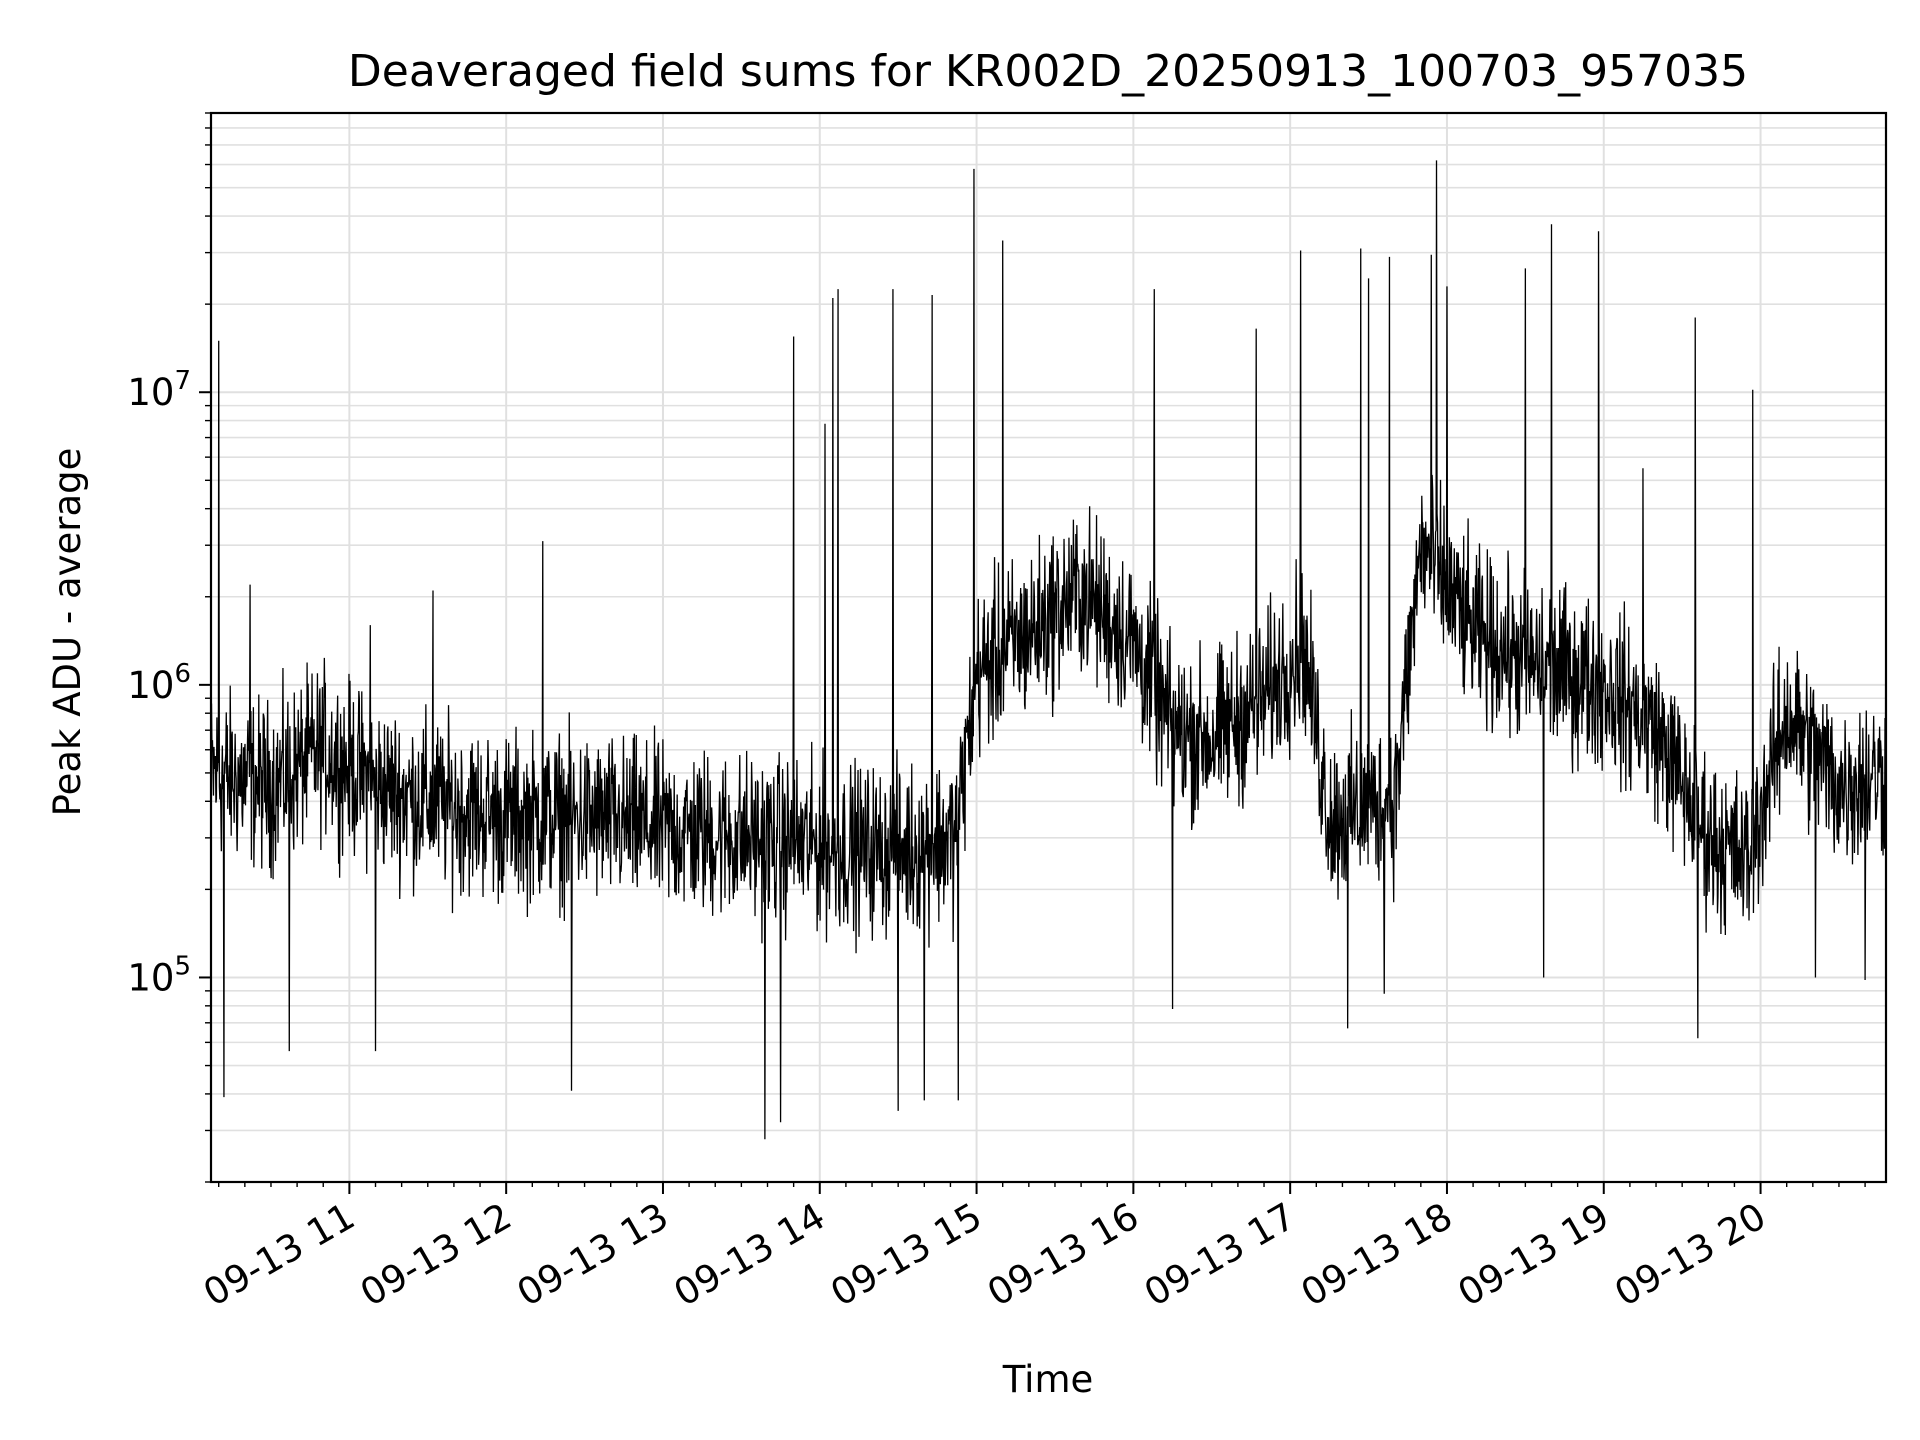 This screenshot has width=1920, height=1440. What do you see at coordinates (906, 1255) in the screenshot?
I see `x-tick-label: 09-13 15` at bounding box center [906, 1255].